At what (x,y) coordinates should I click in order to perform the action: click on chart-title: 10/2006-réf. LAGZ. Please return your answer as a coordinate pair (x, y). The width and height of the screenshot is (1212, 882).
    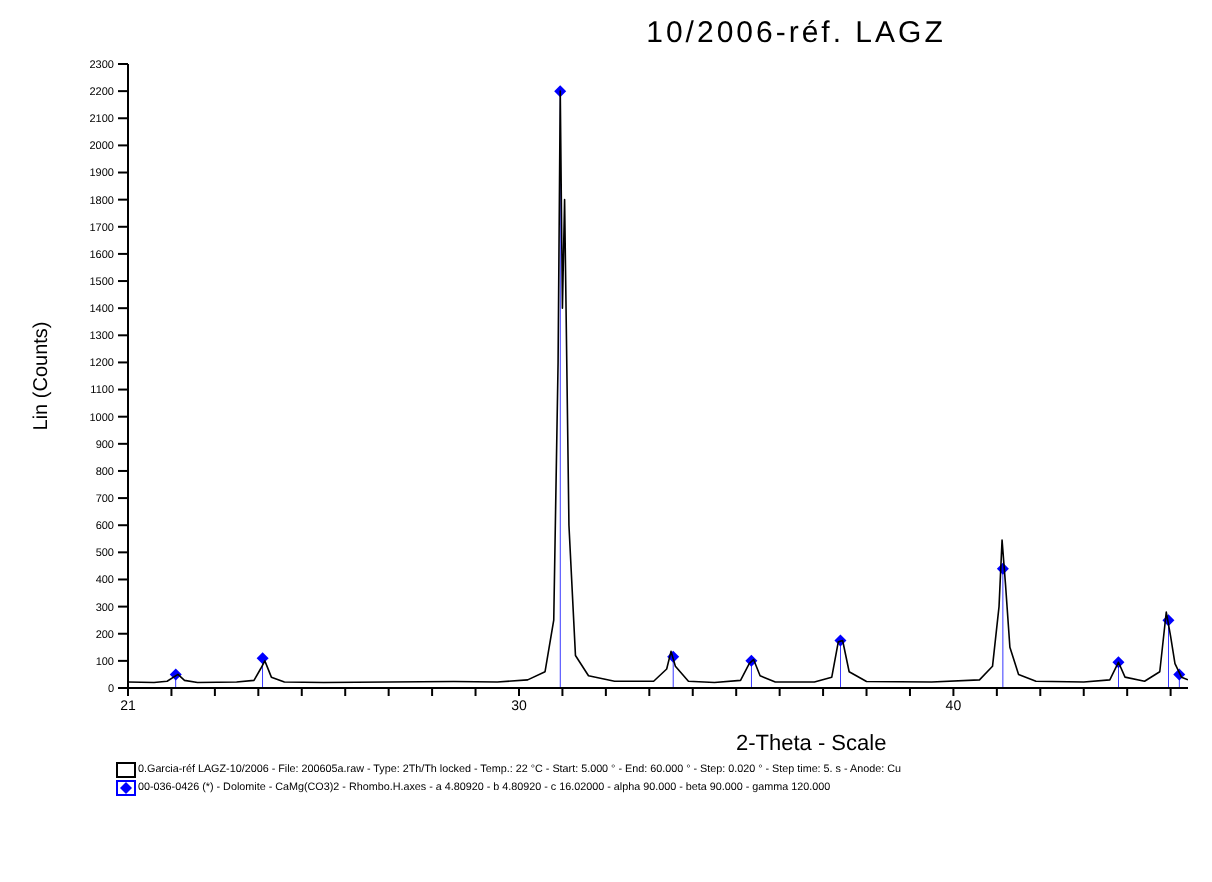
    Looking at the image, I should click on (796, 34).